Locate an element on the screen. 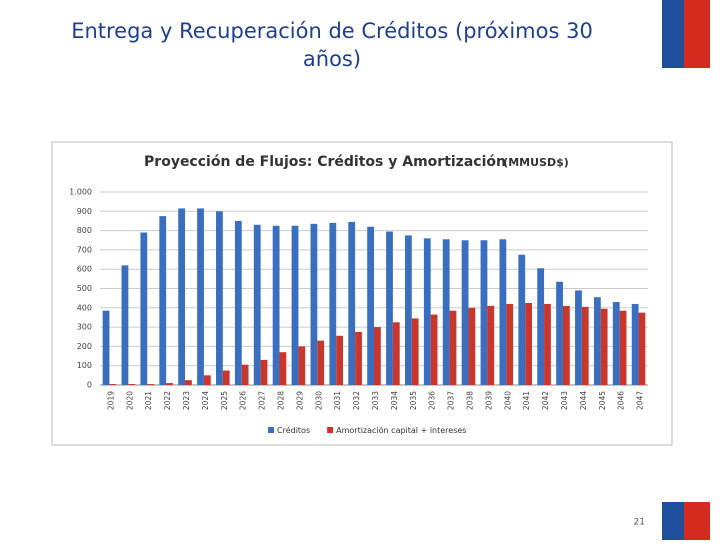  x-tick-label: 2025 is located at coordinates (224, 400).